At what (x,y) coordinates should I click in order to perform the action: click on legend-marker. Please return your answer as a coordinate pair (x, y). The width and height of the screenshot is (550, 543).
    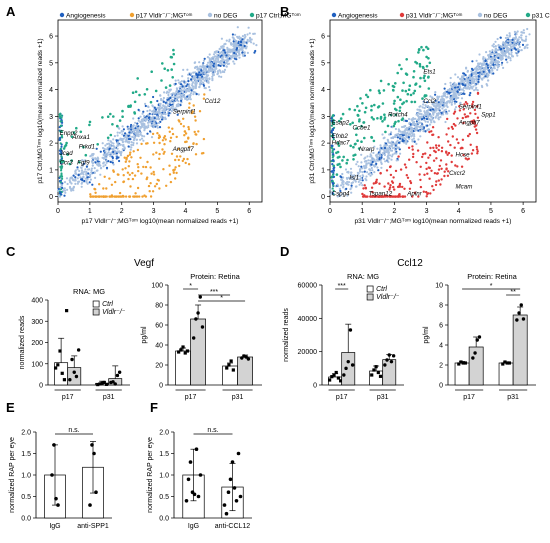
    Looking at the image, I should click on (402, 15).